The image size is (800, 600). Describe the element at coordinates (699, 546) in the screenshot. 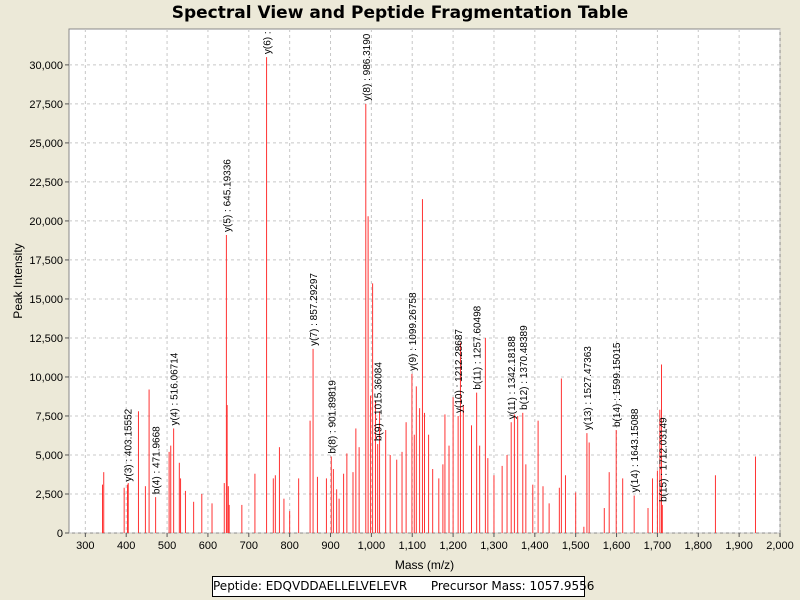

I see `x-tick-label: 1,800` at that location.